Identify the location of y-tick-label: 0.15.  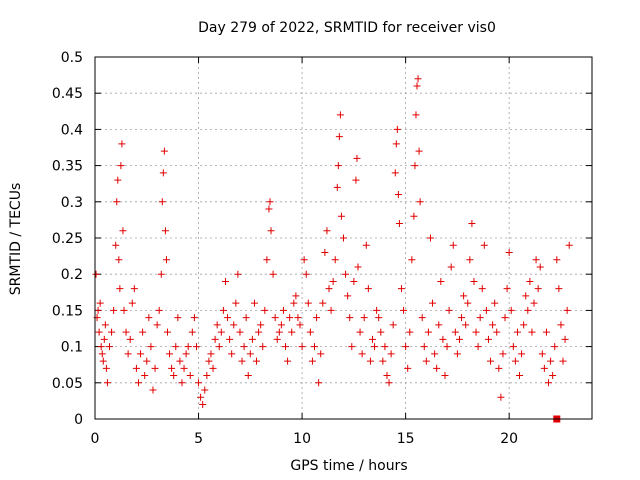
(67, 311).